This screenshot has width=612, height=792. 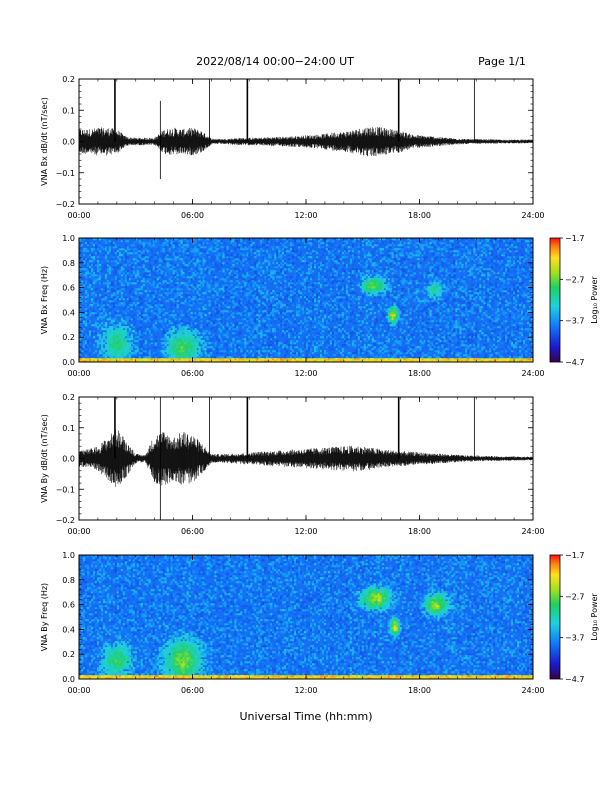 What do you see at coordinates (275, 61) in the screenshot?
I see `page-title: 2022/08/14 00:00−24:00 UT` at bounding box center [275, 61].